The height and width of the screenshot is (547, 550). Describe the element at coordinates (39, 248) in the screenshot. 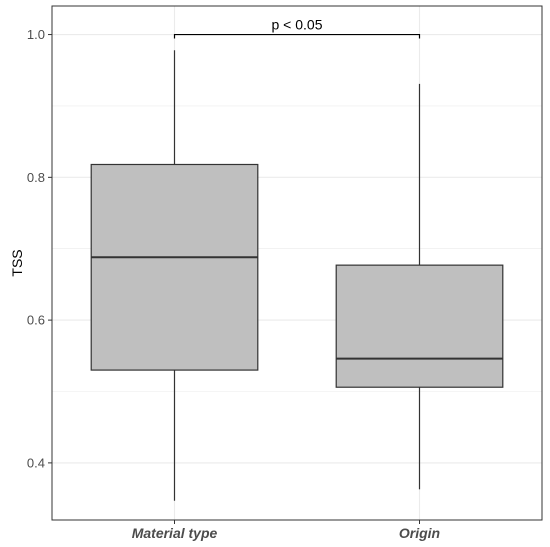

I see `y-axis: 0.4 0.6 0.8 1.0` at that location.